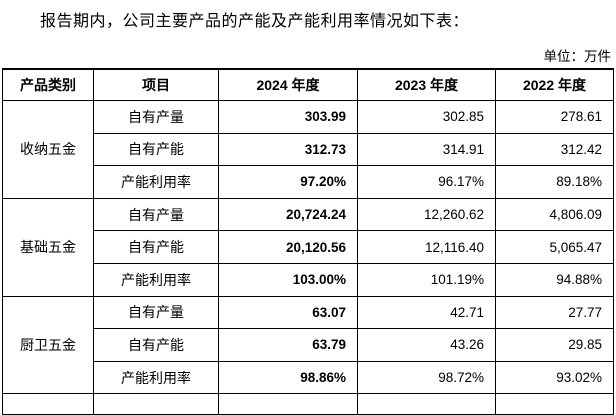 This screenshot has height=415, width=616. Describe the element at coordinates (426, 312) in the screenshot. I see `value-2023: 42.71` at that location.